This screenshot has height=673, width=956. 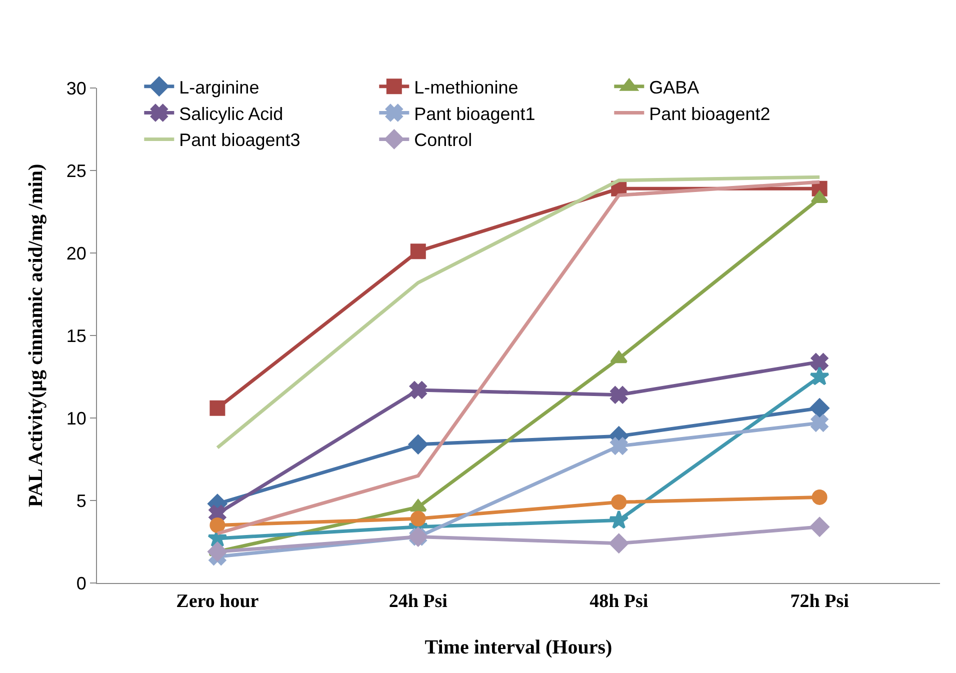 I want to click on x-tick-label: 48h Psi, so click(x=619, y=601).